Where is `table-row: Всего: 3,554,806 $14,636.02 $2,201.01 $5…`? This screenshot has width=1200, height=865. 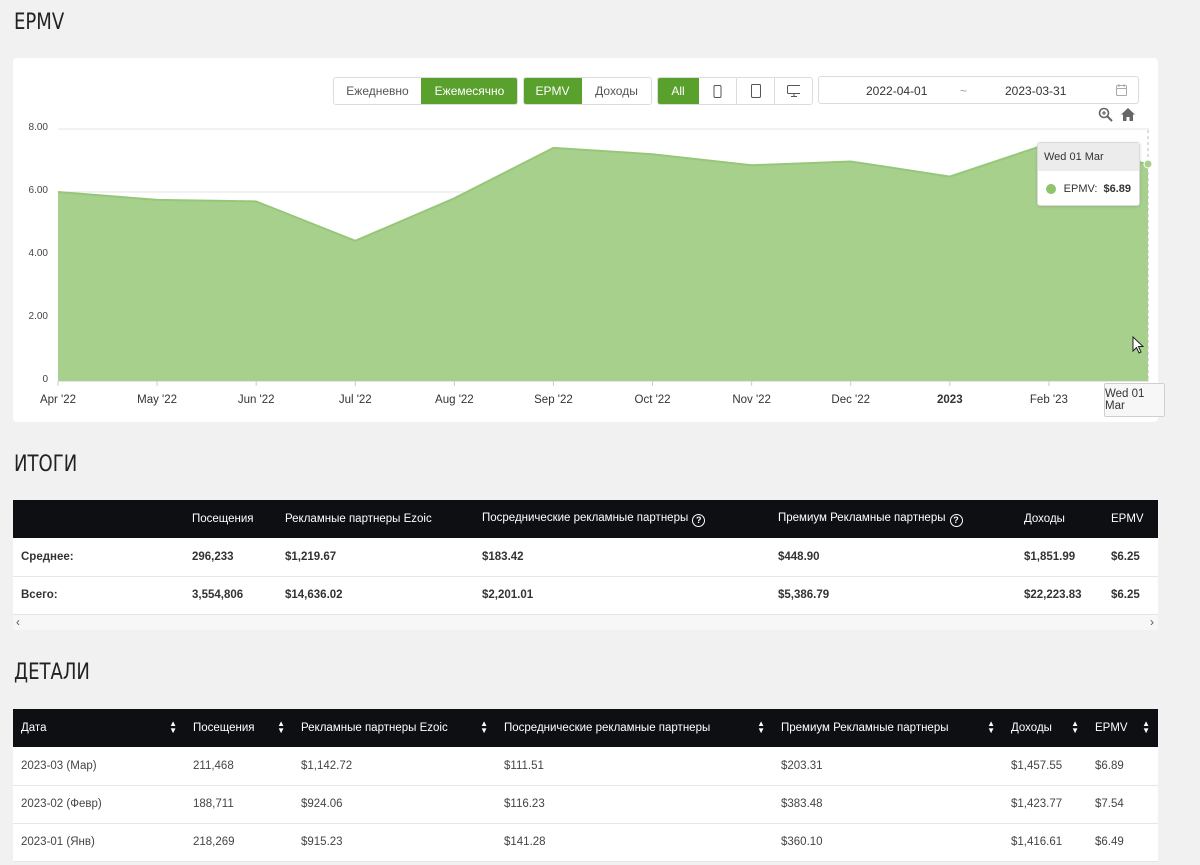 table-row: Всего: 3,554,806 $14,636.02 $2,201.01 $5… is located at coordinates (585, 595).